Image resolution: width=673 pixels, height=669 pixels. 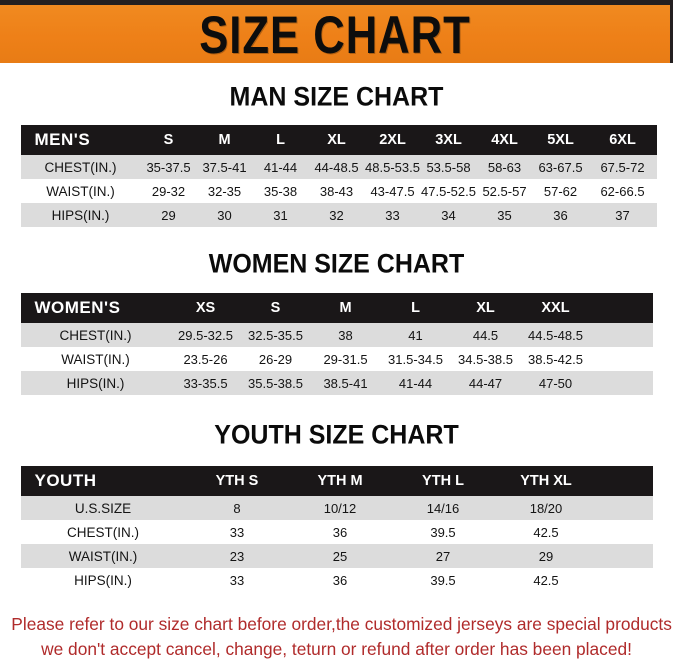 I want to click on top-dark-strip, so click(x=336, y=2).